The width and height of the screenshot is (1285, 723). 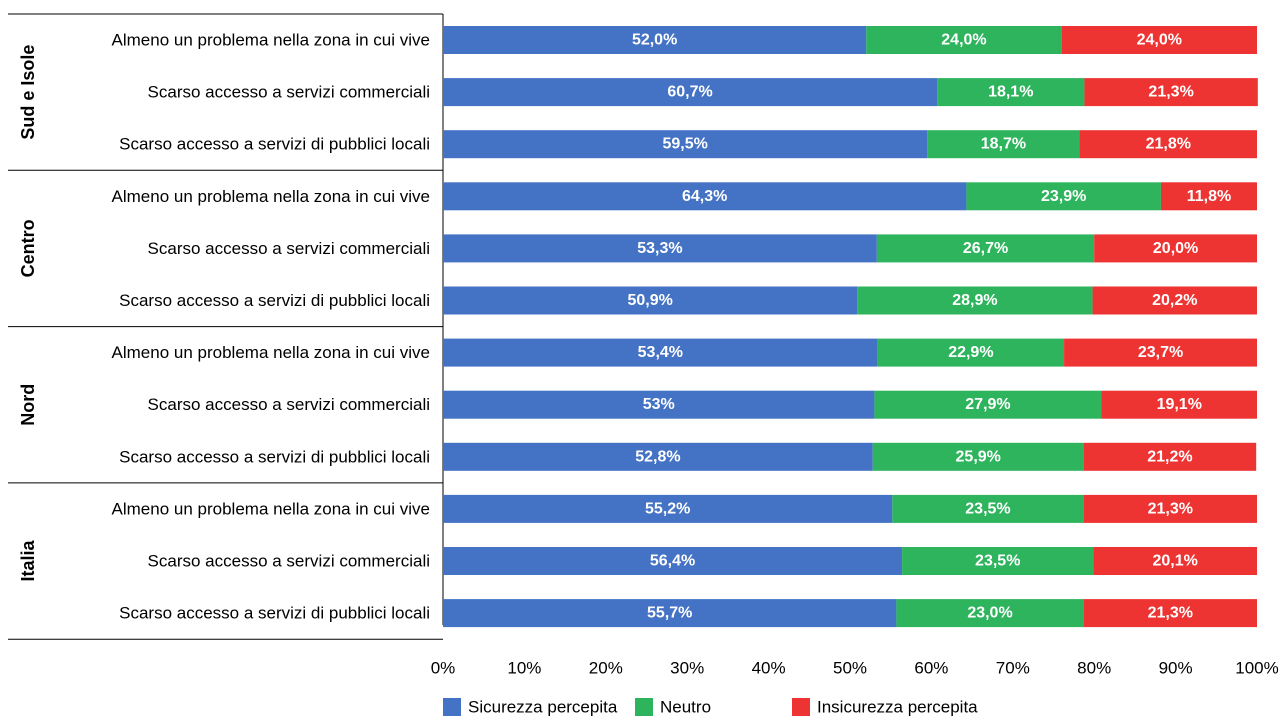 I want to click on data-label: 28,9%, so click(x=974, y=300).